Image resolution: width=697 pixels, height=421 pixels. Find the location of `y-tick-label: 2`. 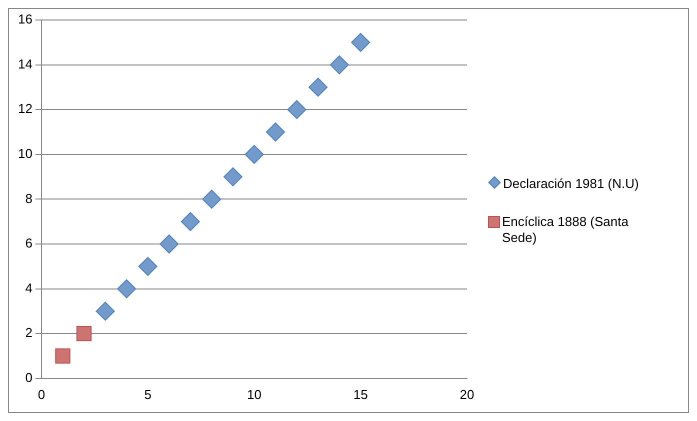

y-tick-label: 2 is located at coordinates (28, 332).